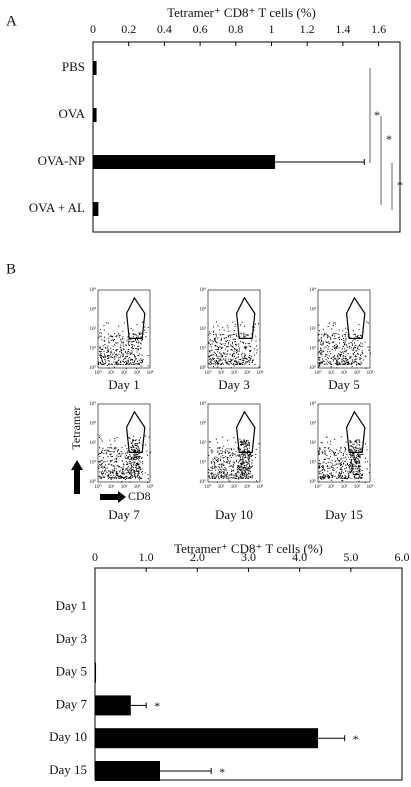 The image size is (411, 787). I want to click on category-label: Day 5, so click(71, 671).